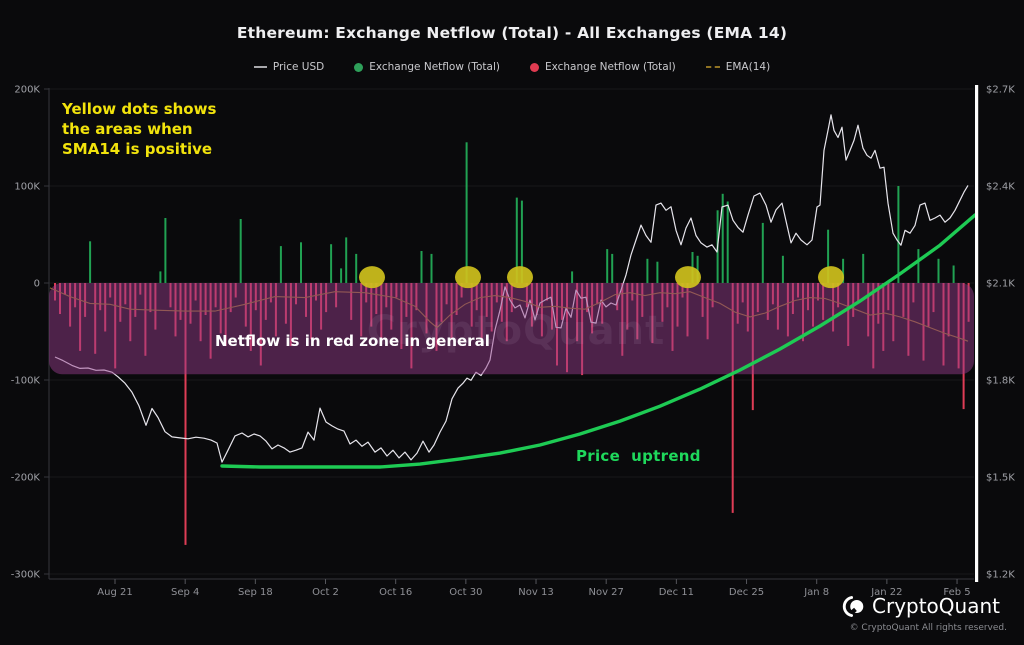  I want to click on cryptoquant-logo: CryptoQuant, so click(921, 606).